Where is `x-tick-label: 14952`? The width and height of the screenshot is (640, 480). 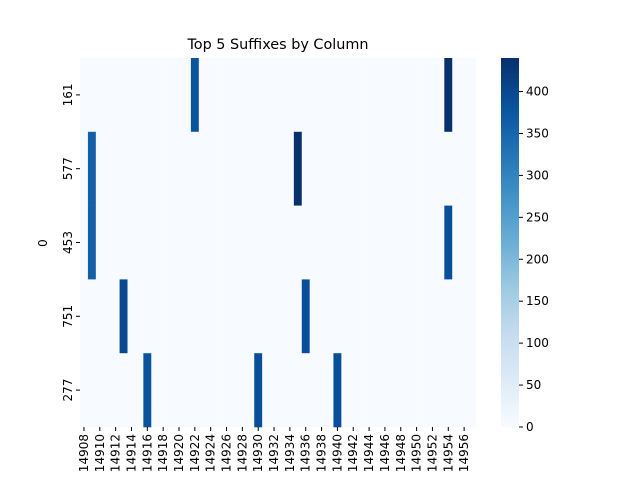 x-tick-label: 14952 is located at coordinates (432, 453).